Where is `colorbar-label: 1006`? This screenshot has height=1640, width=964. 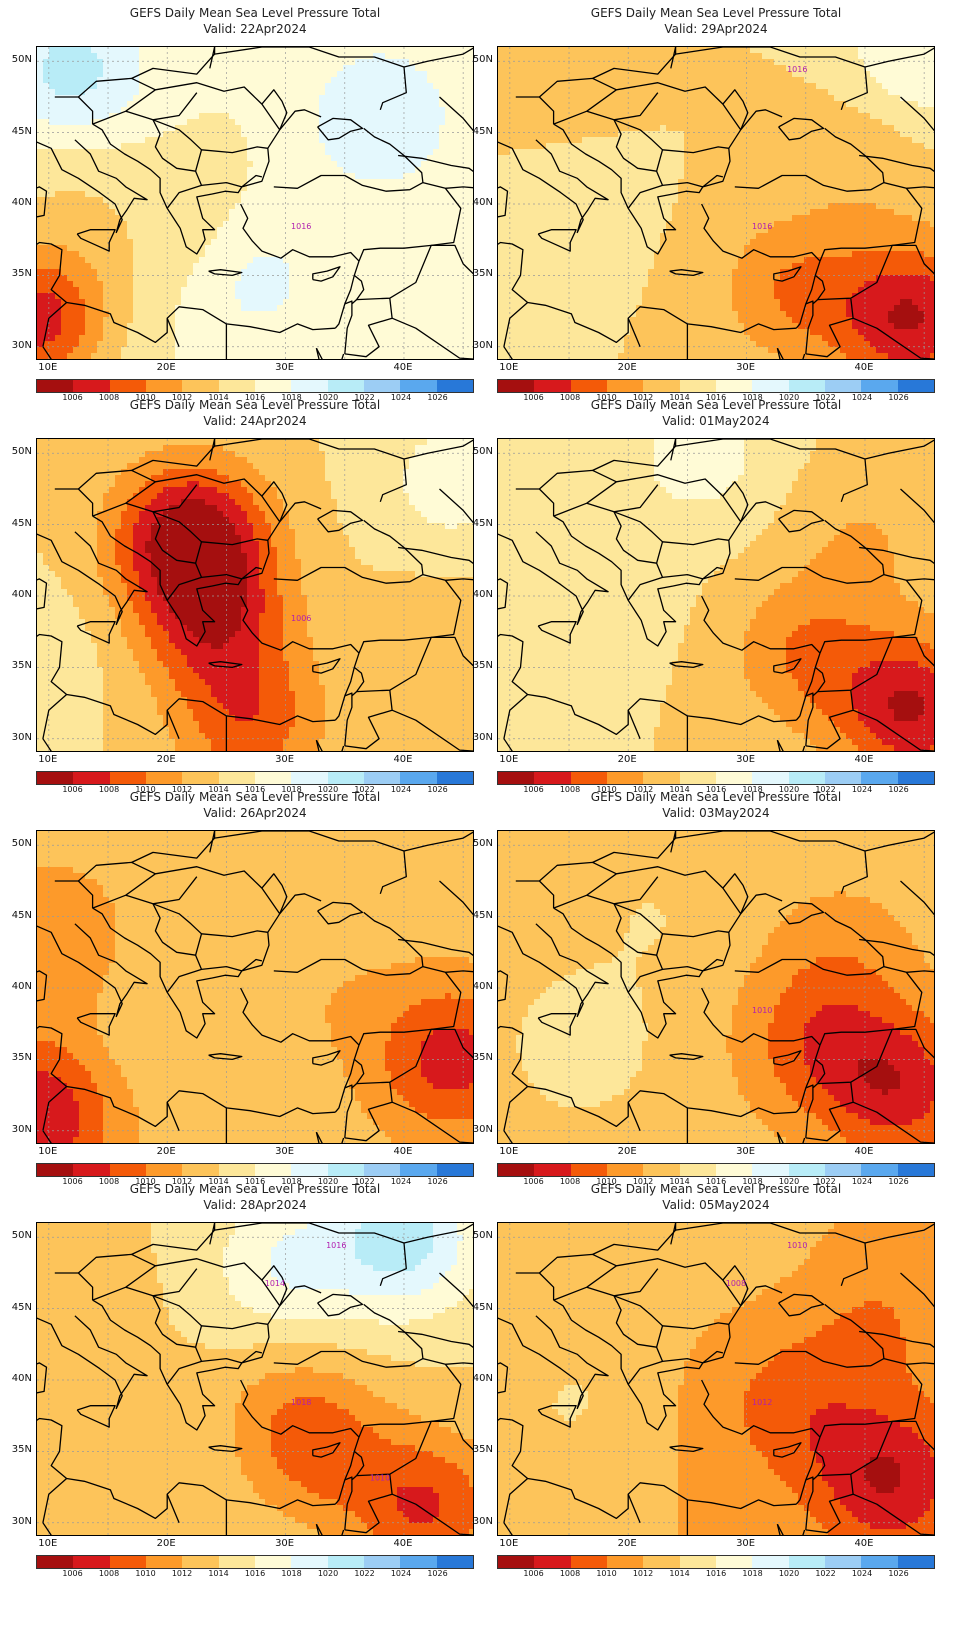
colorbar-label: 1006 is located at coordinates (534, 397).